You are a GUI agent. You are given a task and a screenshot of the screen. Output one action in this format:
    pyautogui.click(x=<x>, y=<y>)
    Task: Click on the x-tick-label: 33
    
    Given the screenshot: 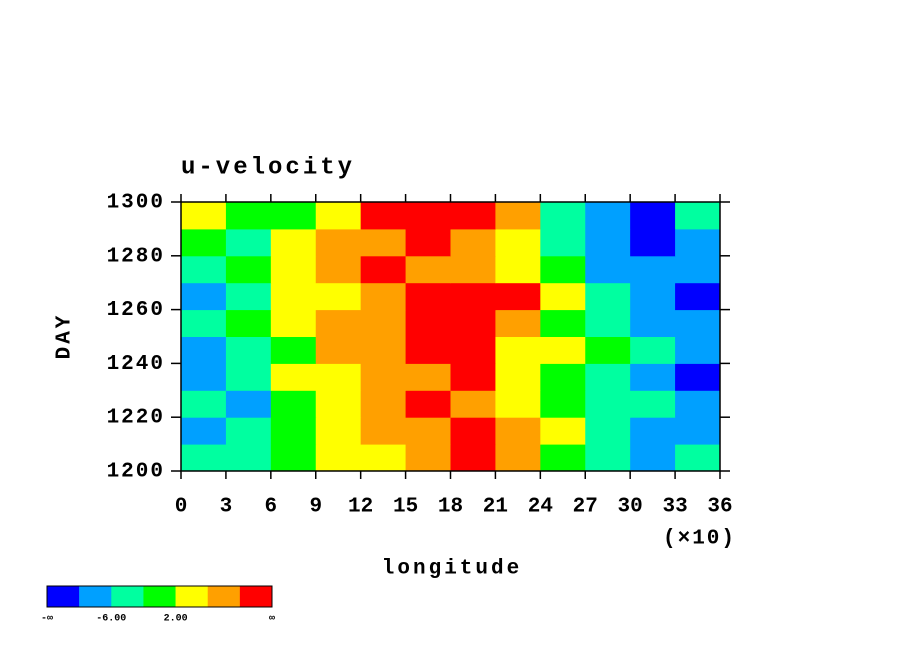 What is the action you would take?
    pyautogui.click(x=674, y=507)
    